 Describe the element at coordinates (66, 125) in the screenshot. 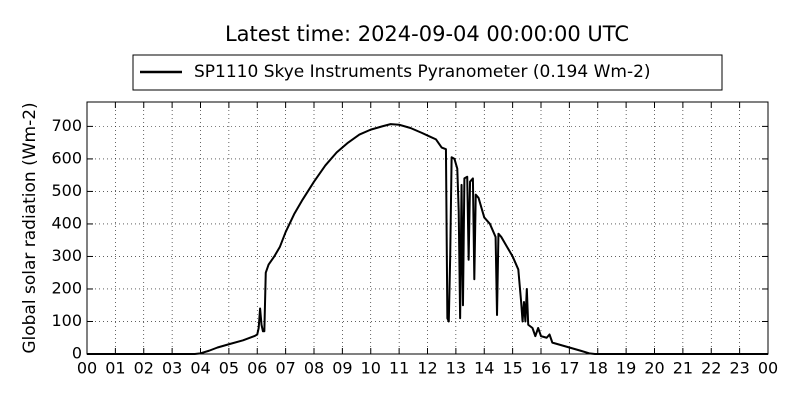

I see `y-tick-label: 700` at that location.